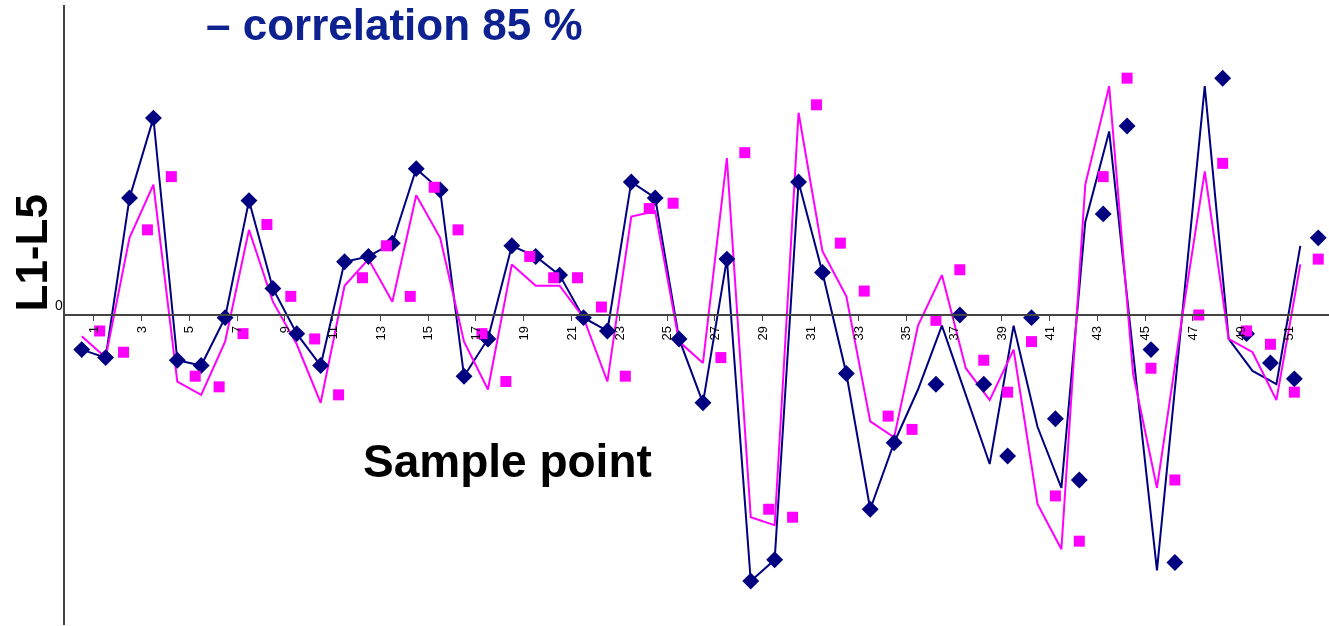 The image size is (1329, 626). I want to click on x-tick-label: 25, so click(667, 333).